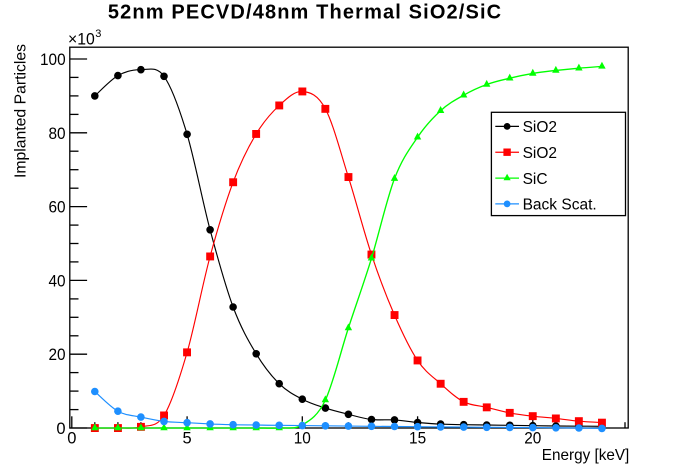 The height and width of the screenshot is (476, 698). I want to click on svg-text: Implanted Particles, so click(21, 111).